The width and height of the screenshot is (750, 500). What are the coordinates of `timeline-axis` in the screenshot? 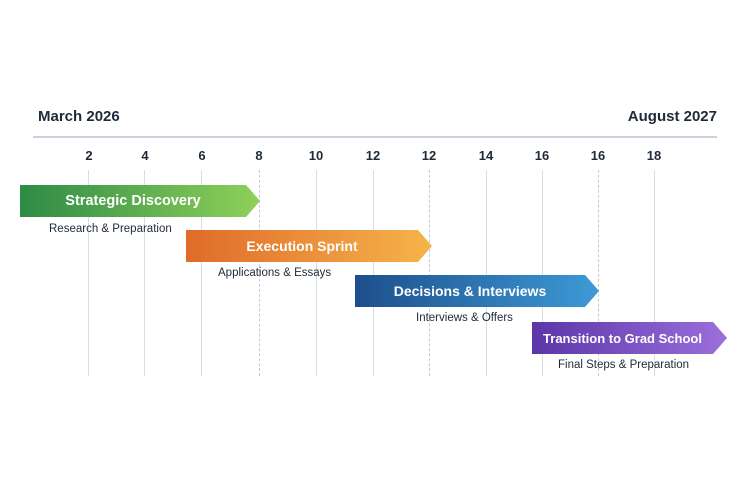 It's located at (375, 137).